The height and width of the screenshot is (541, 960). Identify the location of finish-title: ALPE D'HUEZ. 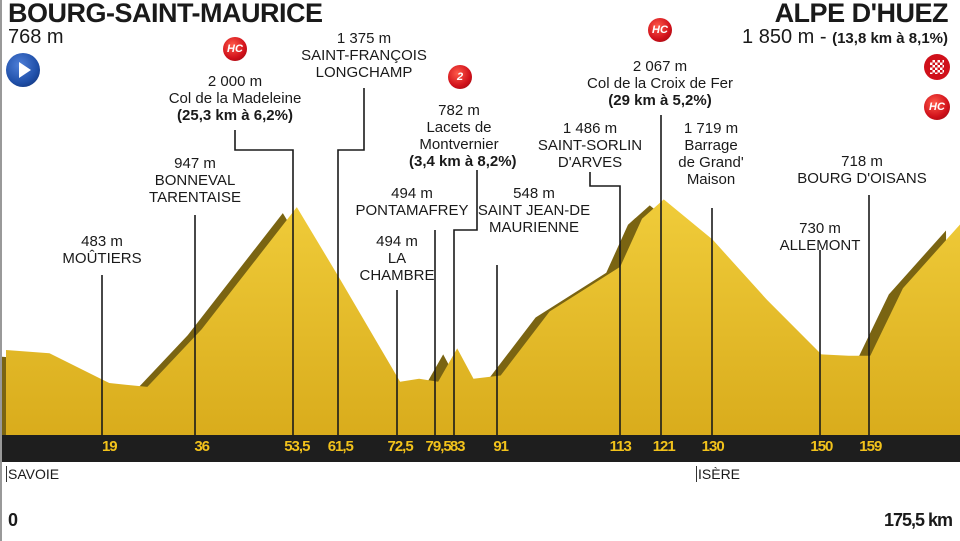
(861, 14).